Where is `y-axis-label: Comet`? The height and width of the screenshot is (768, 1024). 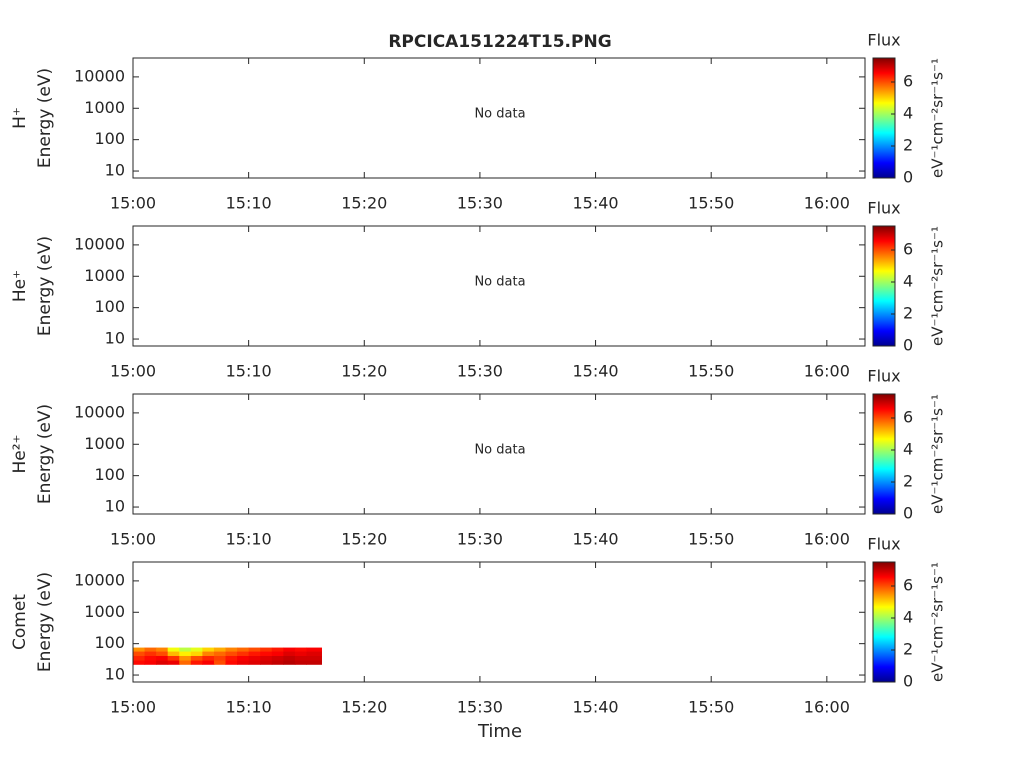
y-axis-label: Comet is located at coordinates (20, 622).